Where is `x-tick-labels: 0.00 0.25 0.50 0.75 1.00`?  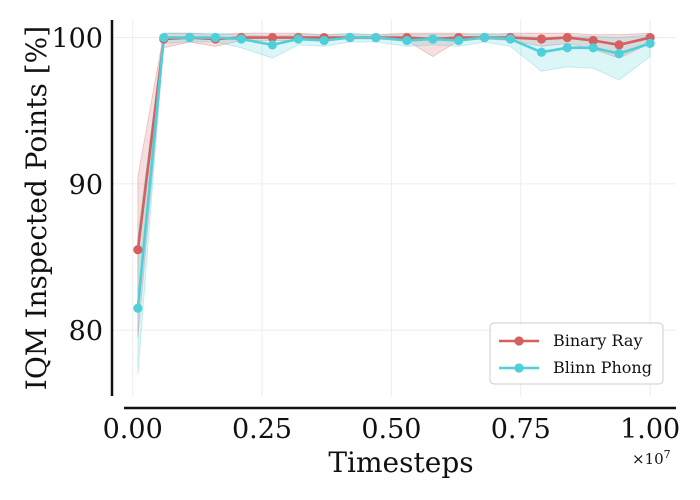 x-tick-labels: 0.00 0.25 0.50 0.75 1.00 is located at coordinates (392, 429).